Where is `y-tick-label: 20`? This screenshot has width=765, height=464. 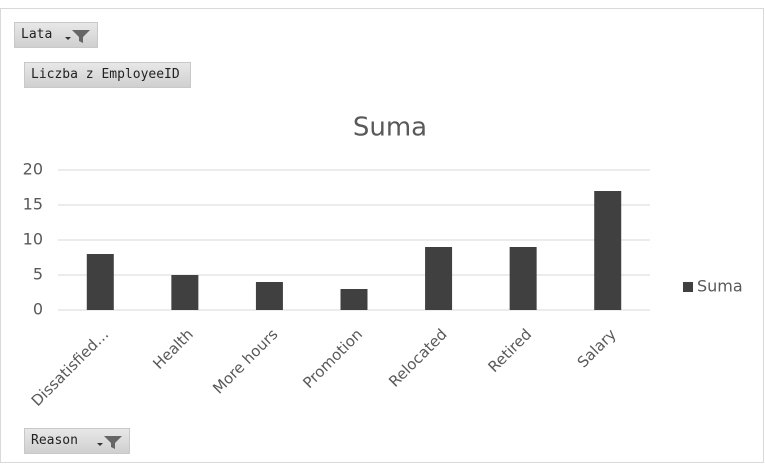 y-tick-label: 20 is located at coordinates (33, 169).